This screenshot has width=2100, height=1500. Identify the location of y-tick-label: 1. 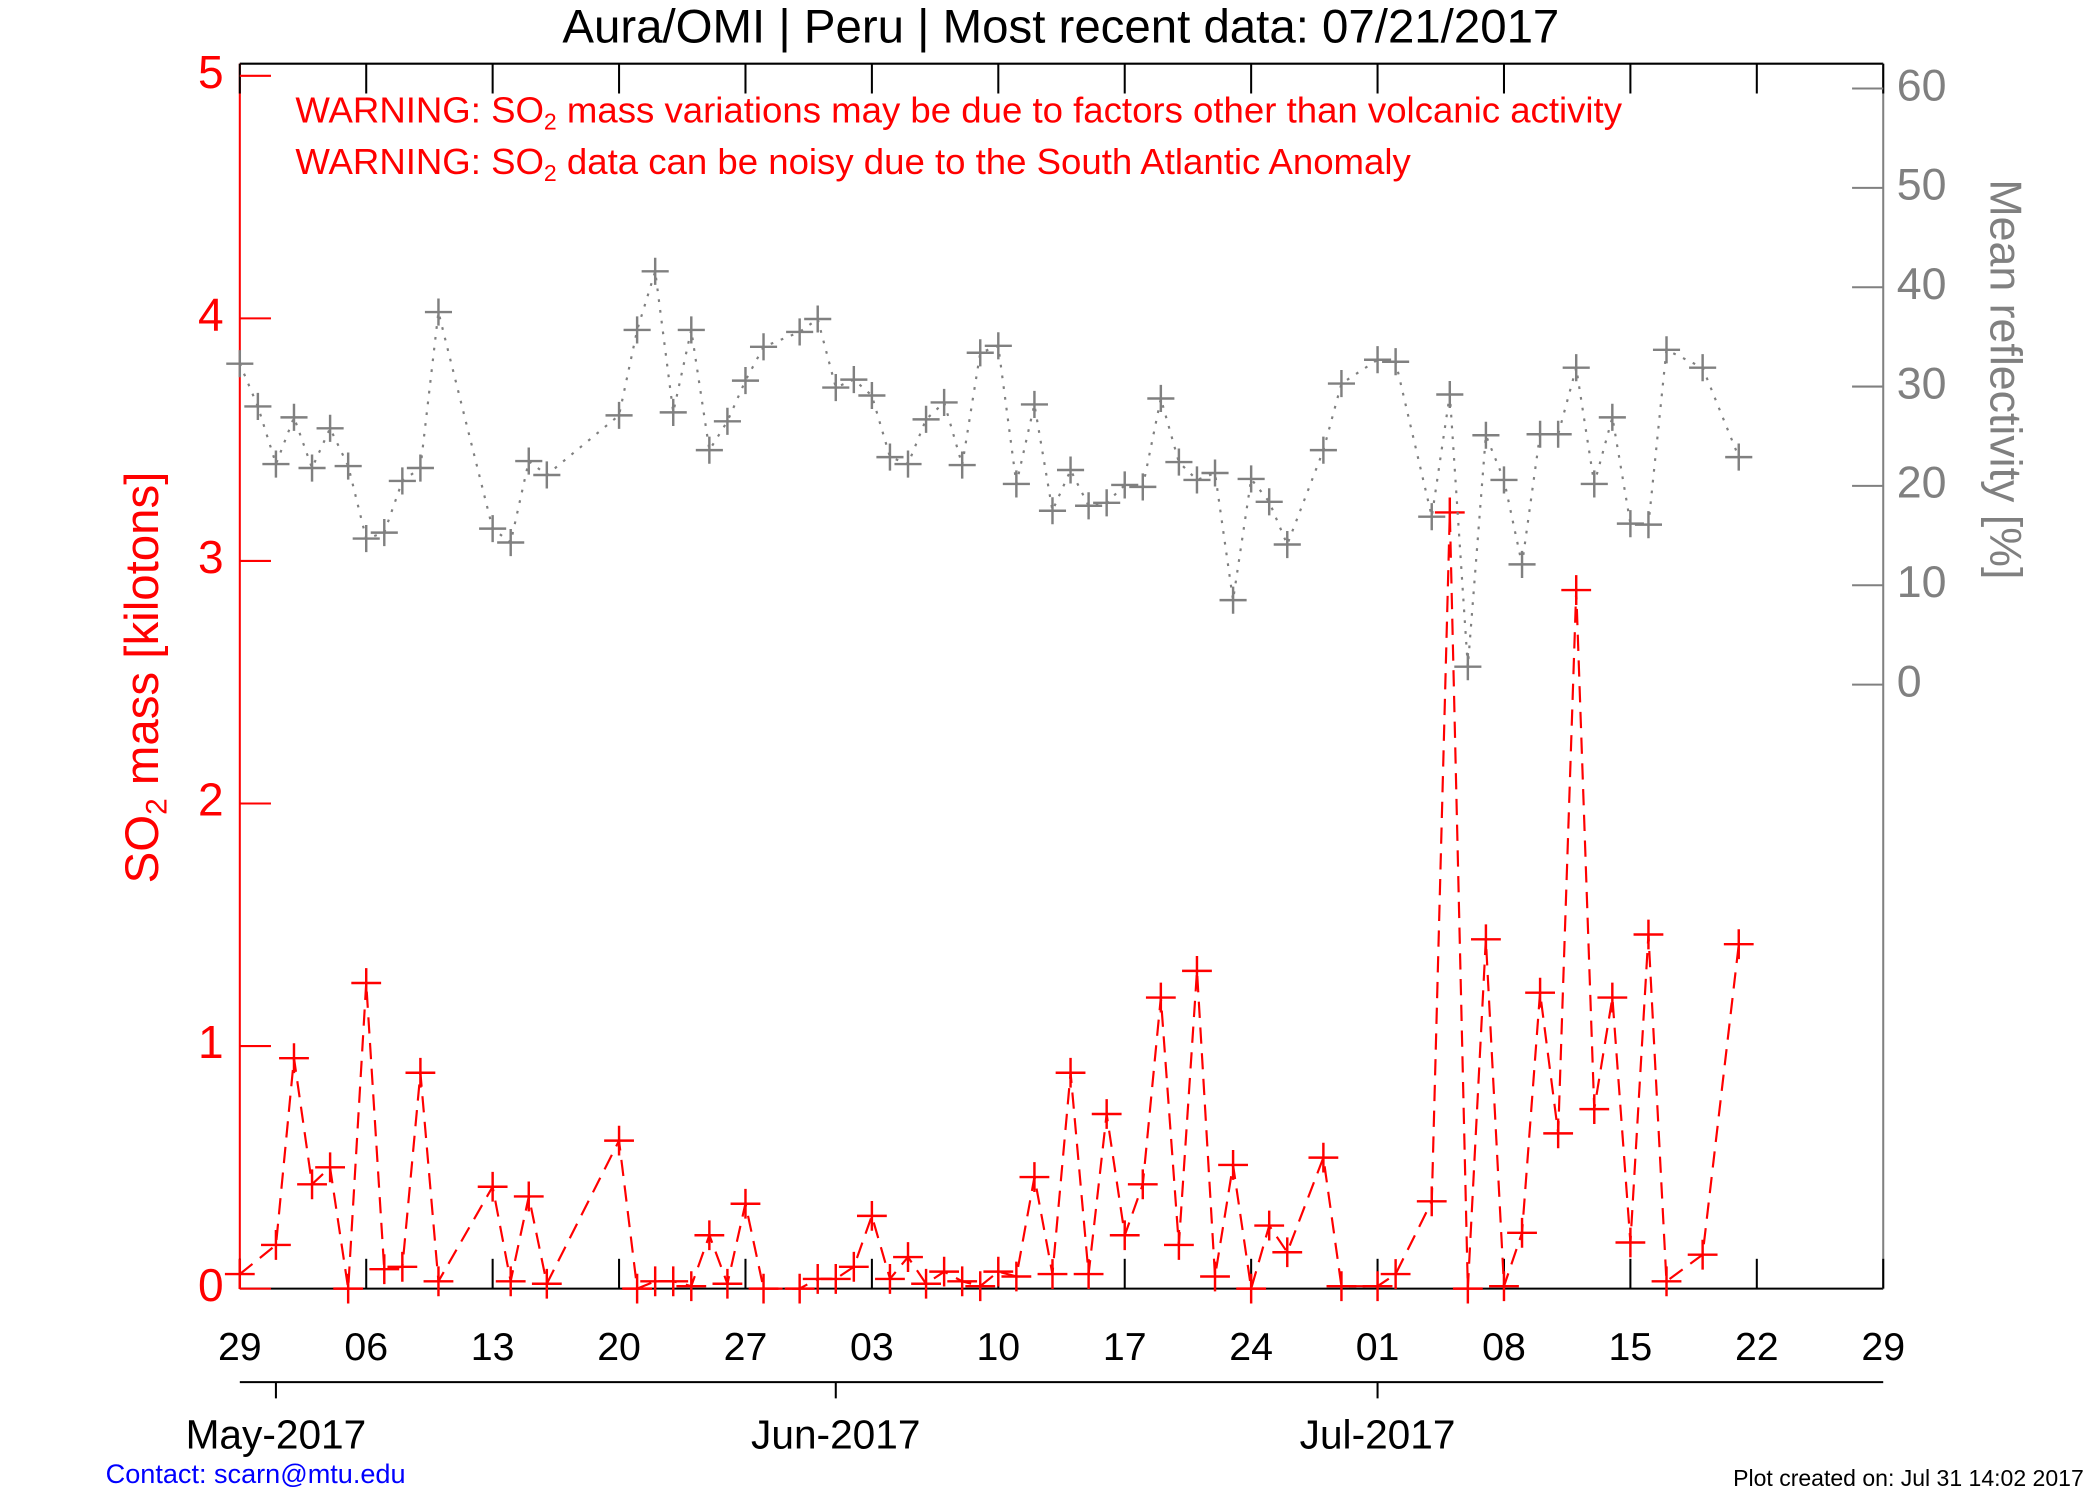
(211, 1042).